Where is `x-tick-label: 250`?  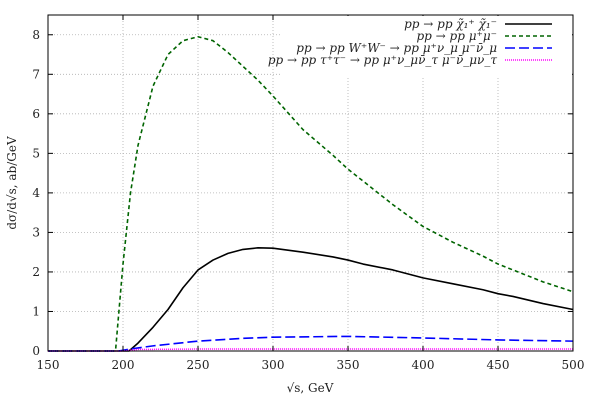
x-tick-label: 250 is located at coordinates (198, 365).